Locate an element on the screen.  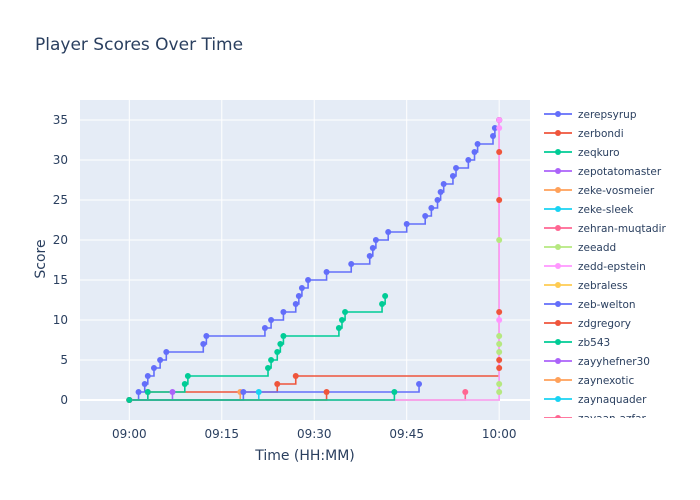
legend-label: zedd-epstein is located at coordinates (612, 267).